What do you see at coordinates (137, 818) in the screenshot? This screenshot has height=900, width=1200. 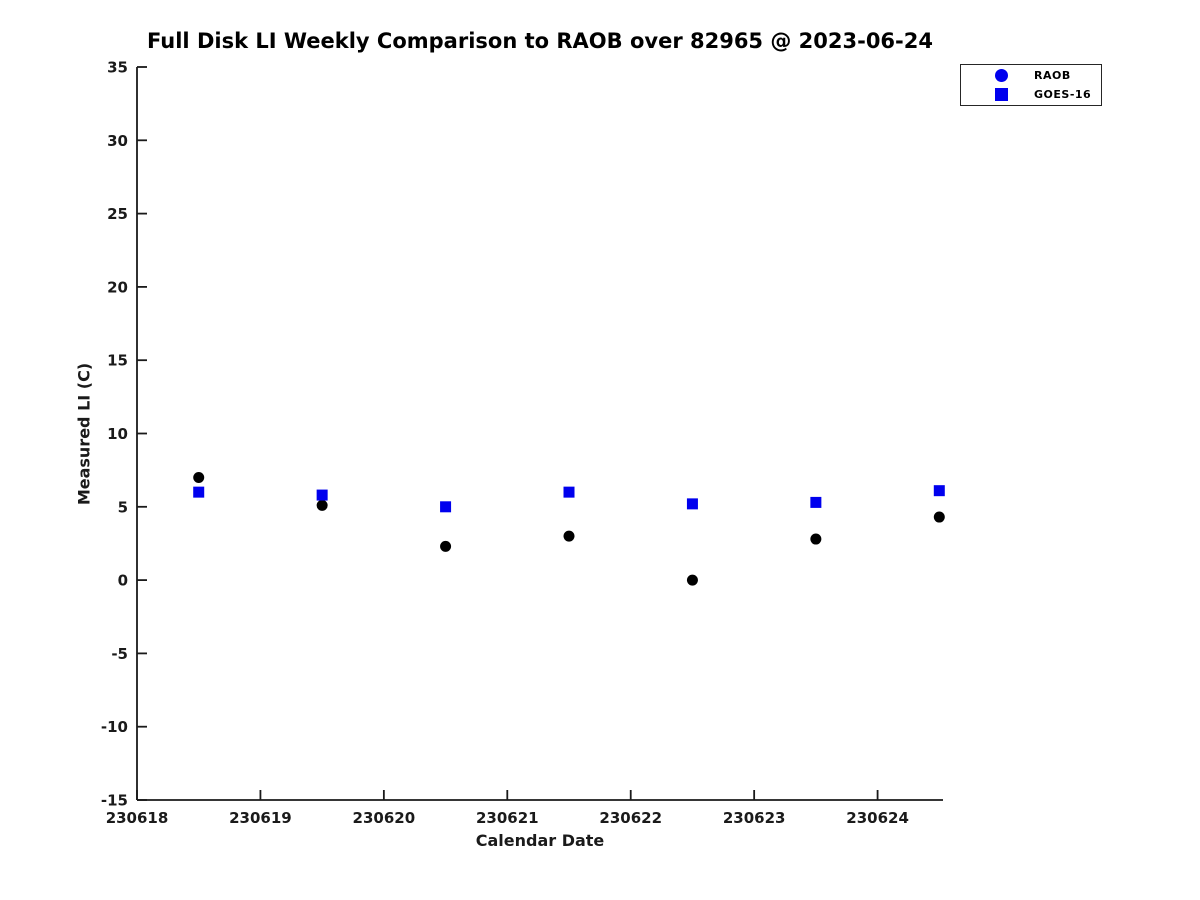 I see `x-tick-label: 230618` at bounding box center [137, 818].